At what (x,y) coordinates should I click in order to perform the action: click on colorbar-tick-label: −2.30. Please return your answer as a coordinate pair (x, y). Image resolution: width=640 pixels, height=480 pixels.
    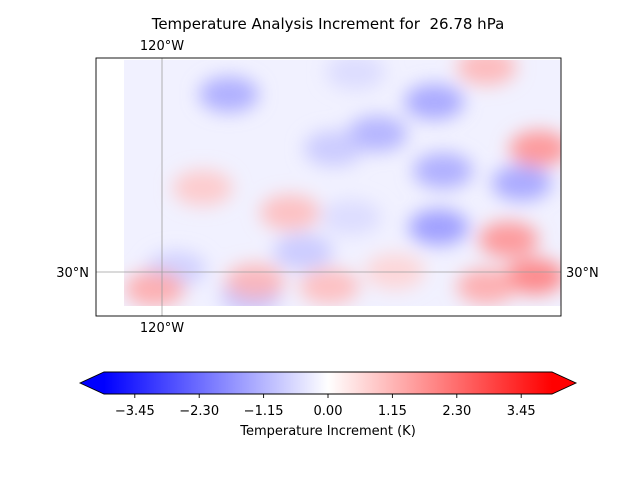
    Looking at the image, I should click on (199, 411).